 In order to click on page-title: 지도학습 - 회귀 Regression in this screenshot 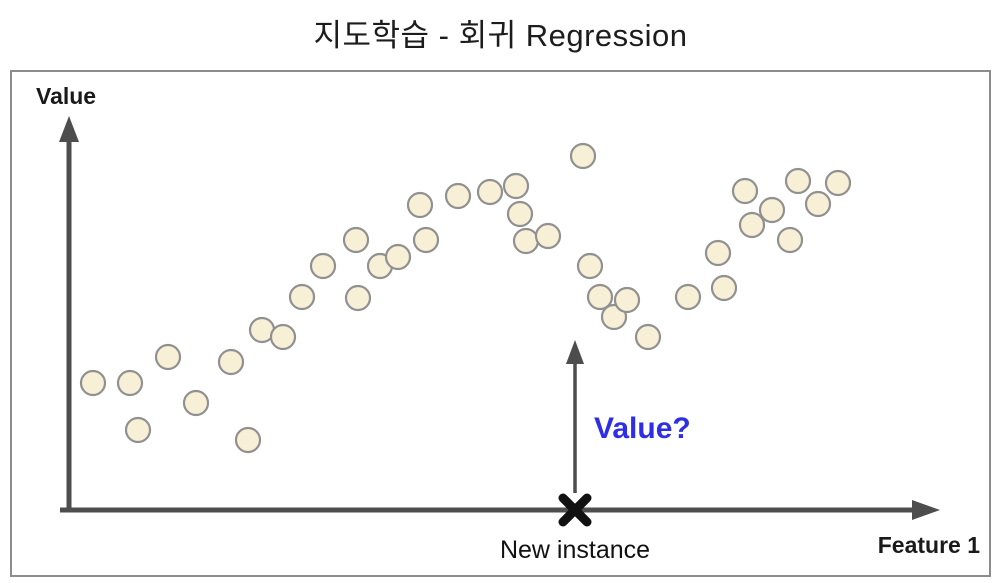, I will do `click(500, 35)`.